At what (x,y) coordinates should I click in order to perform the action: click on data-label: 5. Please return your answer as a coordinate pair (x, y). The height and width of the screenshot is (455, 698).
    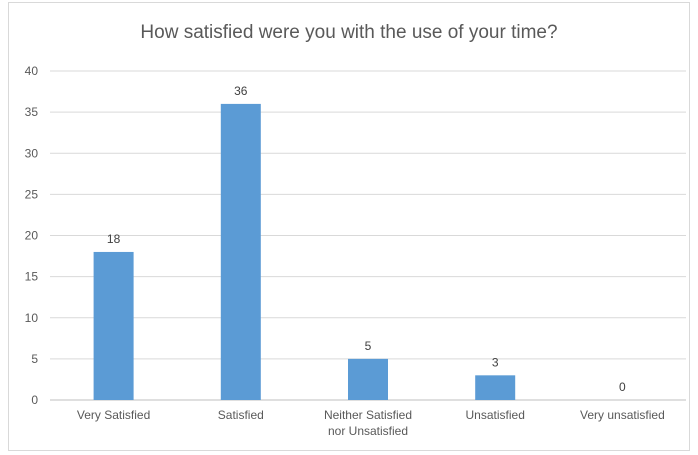
    Looking at the image, I should click on (368, 346).